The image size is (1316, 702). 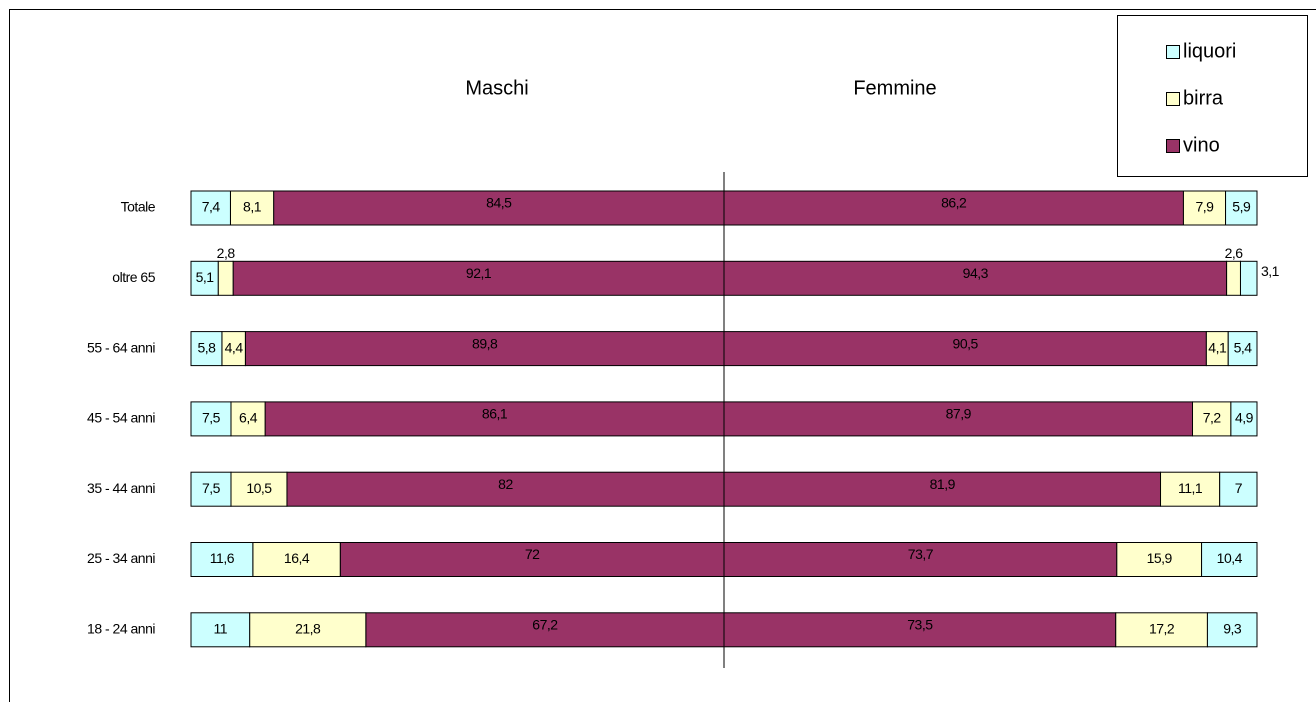 What do you see at coordinates (1201, 145) in the screenshot?
I see `legend-label: vino` at bounding box center [1201, 145].